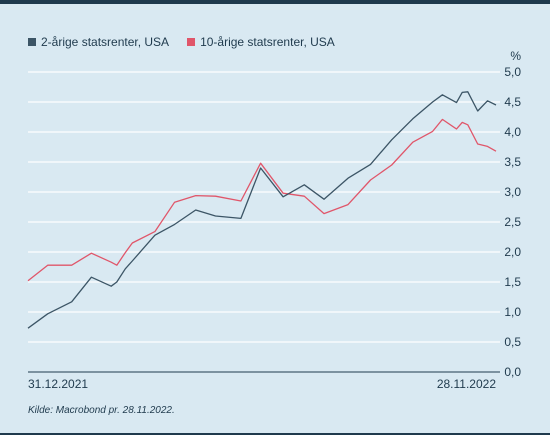 The width and height of the screenshot is (550, 435). Describe the element at coordinates (512, 252) in the screenshot. I see `y-tick-label: 2,0` at that location.